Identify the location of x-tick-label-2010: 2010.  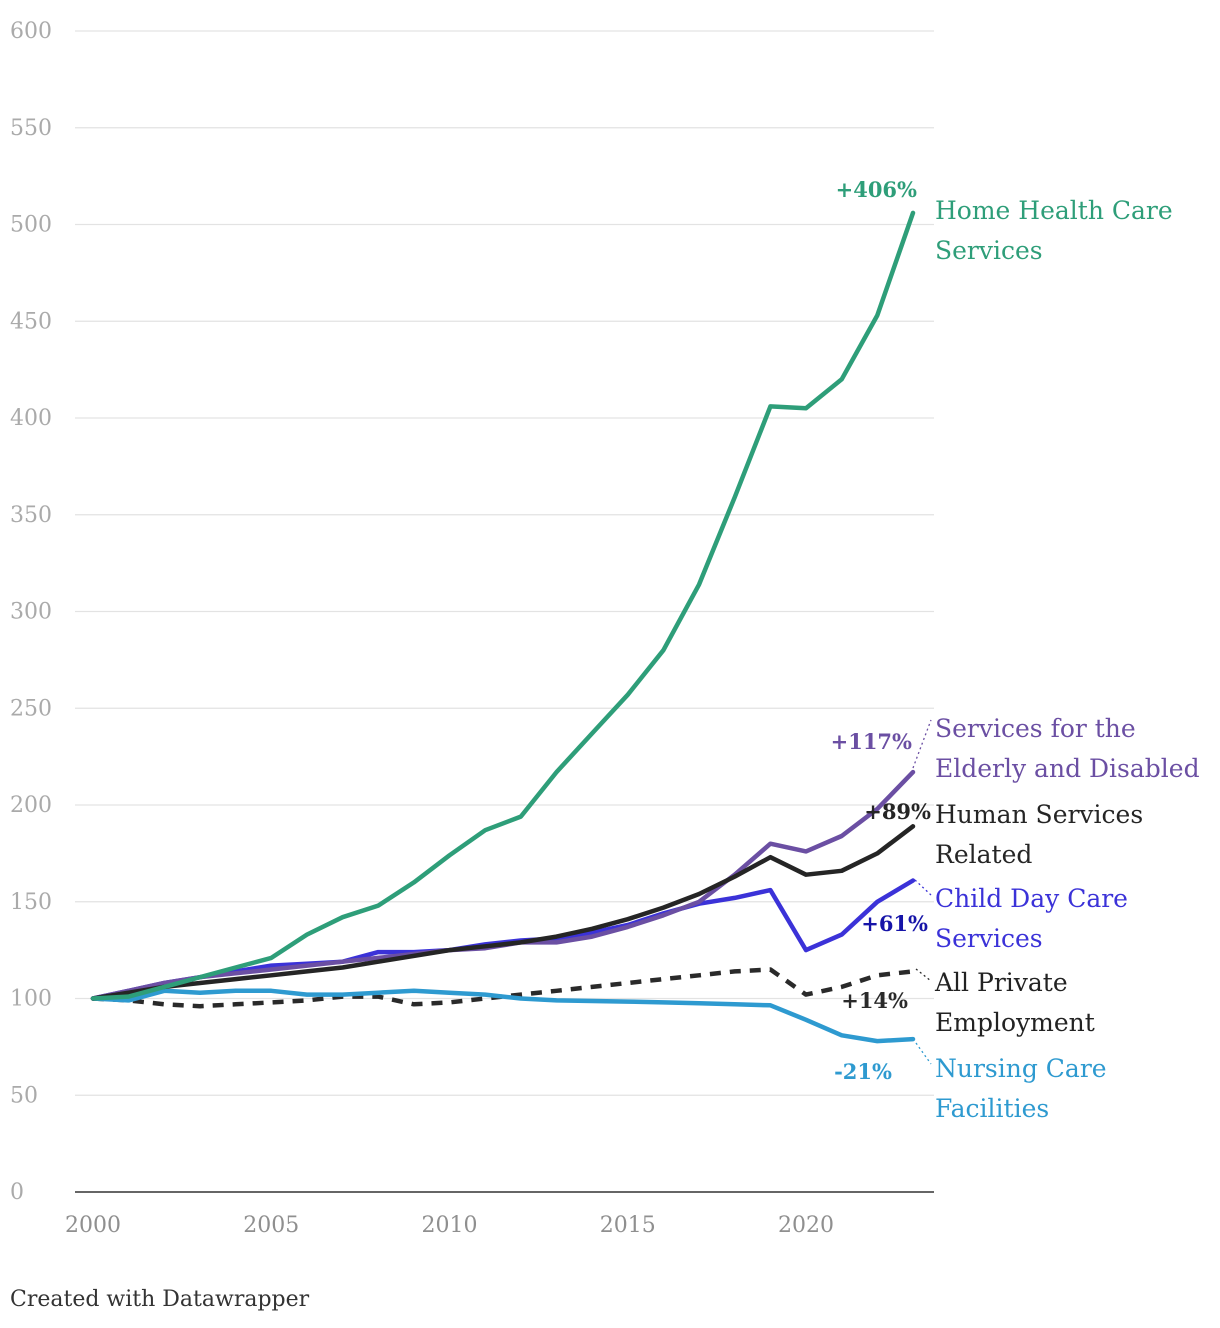
(450, 1225).